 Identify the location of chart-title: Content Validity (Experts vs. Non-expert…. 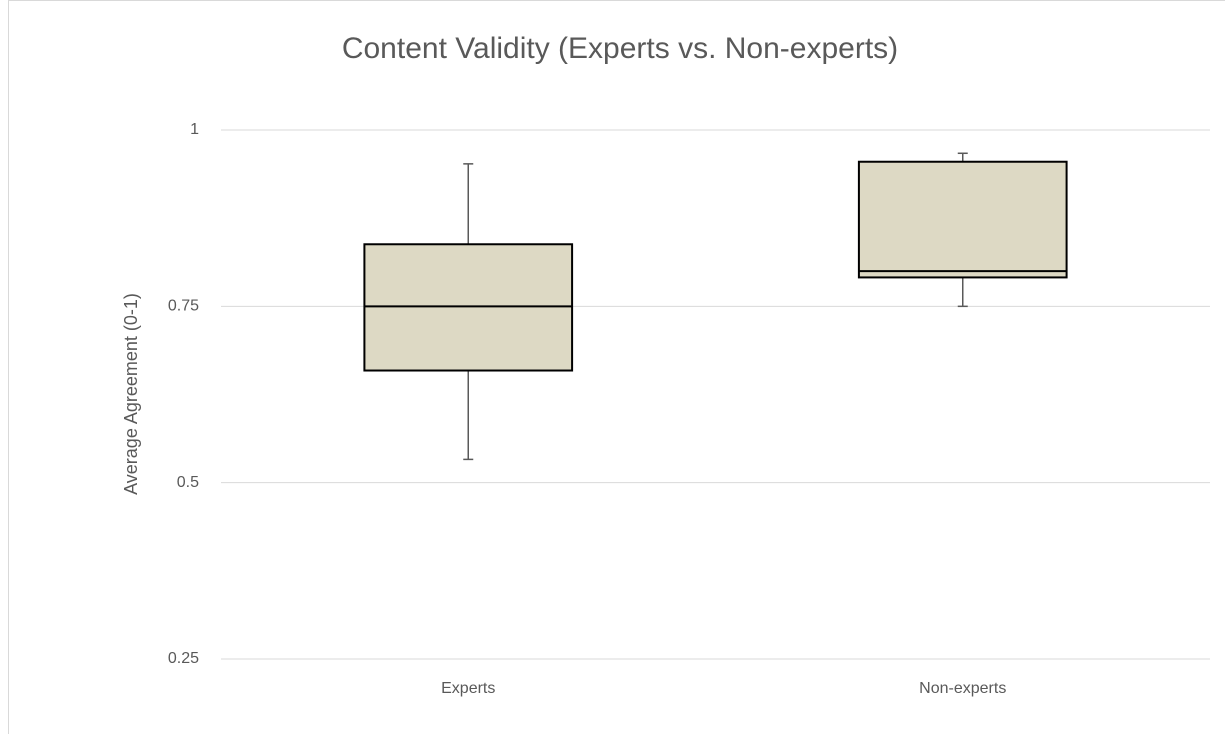
(620, 48).